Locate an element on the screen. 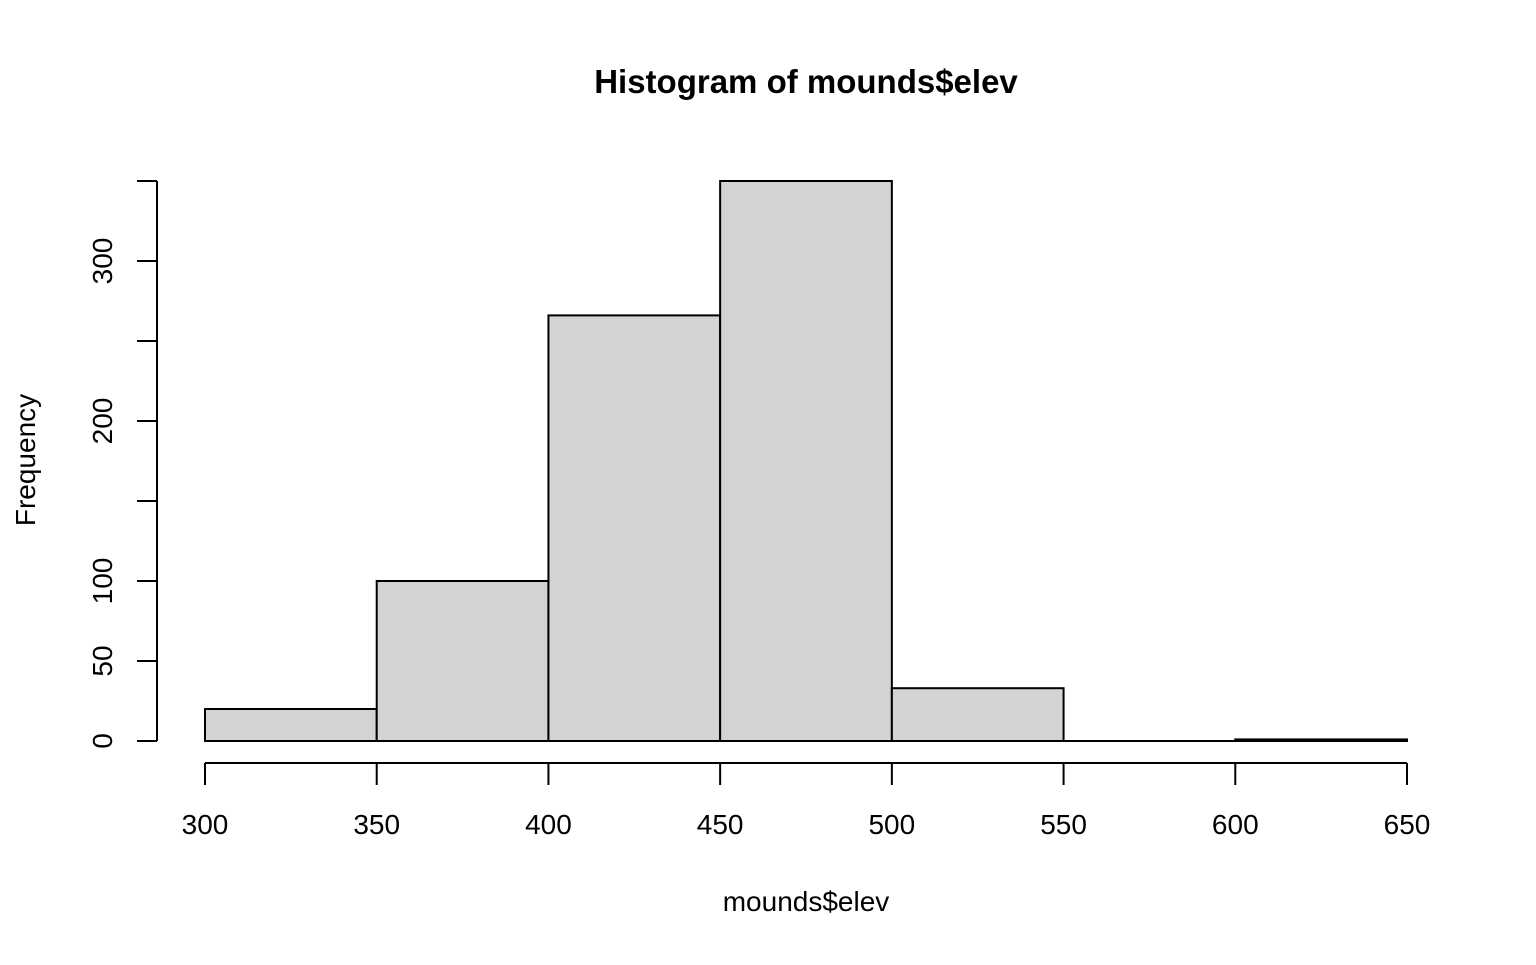 The image size is (1536, 965). y-tick-label-1: 50 is located at coordinates (102, 660).